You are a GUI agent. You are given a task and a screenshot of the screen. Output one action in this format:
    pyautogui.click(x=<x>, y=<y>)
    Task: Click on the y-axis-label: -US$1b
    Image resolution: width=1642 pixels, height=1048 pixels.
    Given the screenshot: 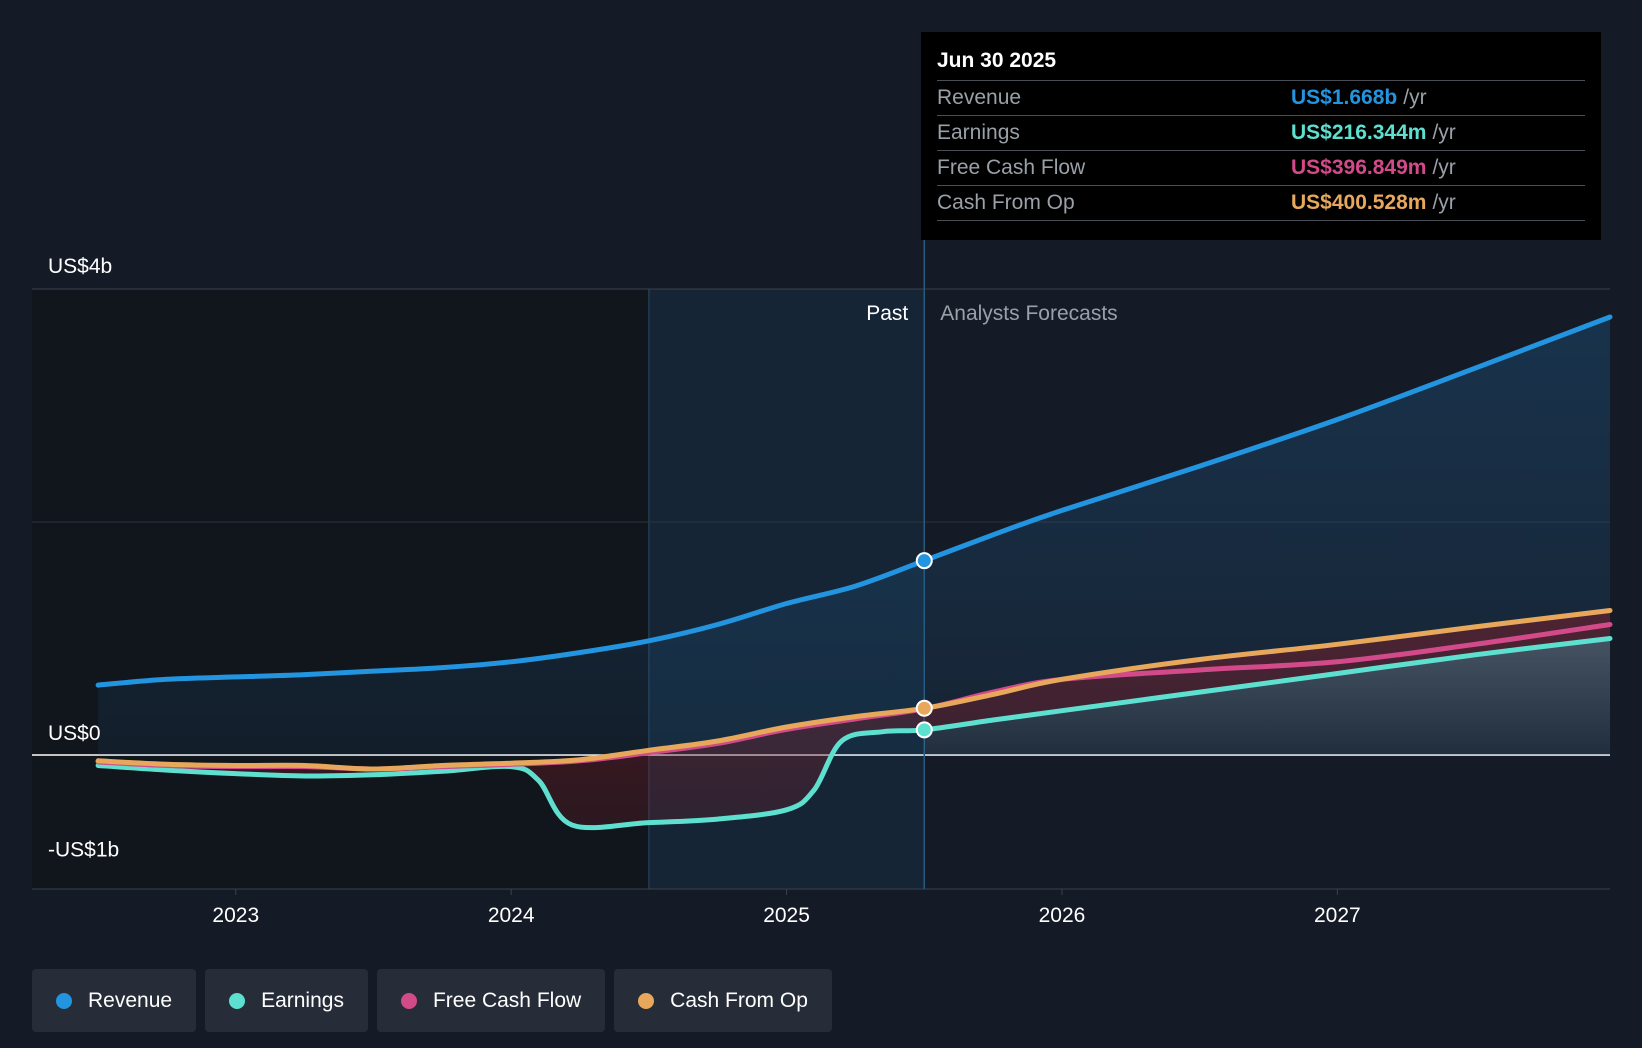 What is the action you would take?
    pyautogui.click(x=83, y=850)
    